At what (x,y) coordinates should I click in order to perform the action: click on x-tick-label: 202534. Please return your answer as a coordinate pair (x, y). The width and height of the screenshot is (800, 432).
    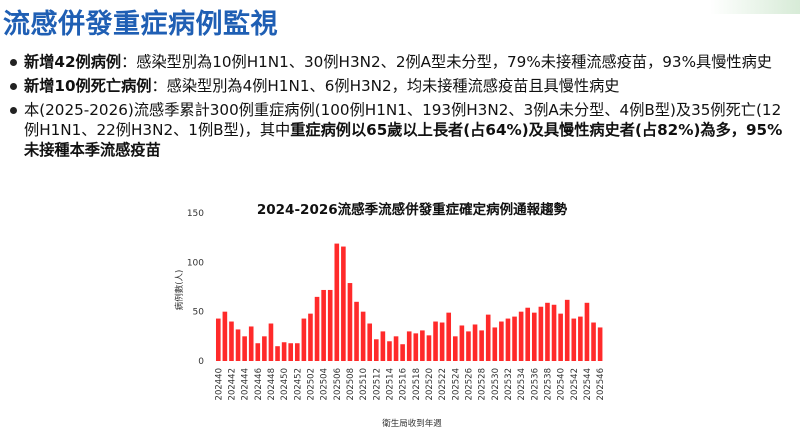
    Looking at the image, I should click on (522, 384).